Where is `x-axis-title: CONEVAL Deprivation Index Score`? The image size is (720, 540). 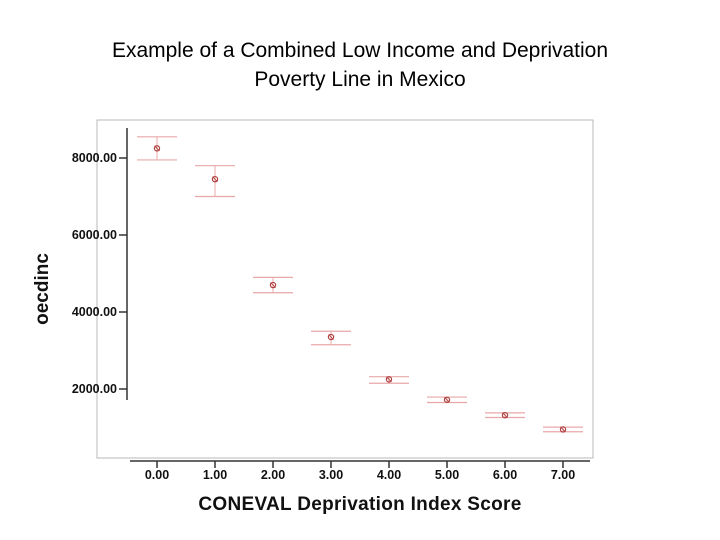
x-axis-title: CONEVAL Deprivation Index Score is located at coordinates (359, 504).